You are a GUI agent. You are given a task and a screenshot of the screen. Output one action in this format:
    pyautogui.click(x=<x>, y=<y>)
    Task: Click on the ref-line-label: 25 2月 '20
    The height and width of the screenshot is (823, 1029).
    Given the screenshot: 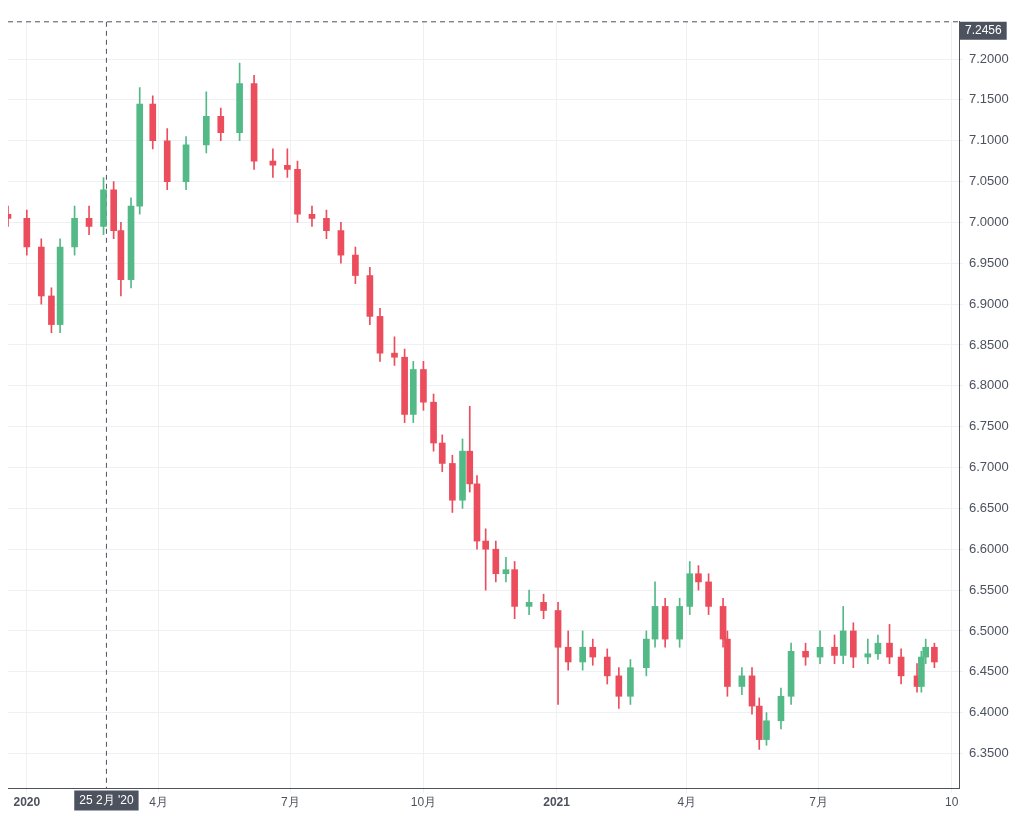 What is the action you would take?
    pyautogui.click(x=106, y=799)
    